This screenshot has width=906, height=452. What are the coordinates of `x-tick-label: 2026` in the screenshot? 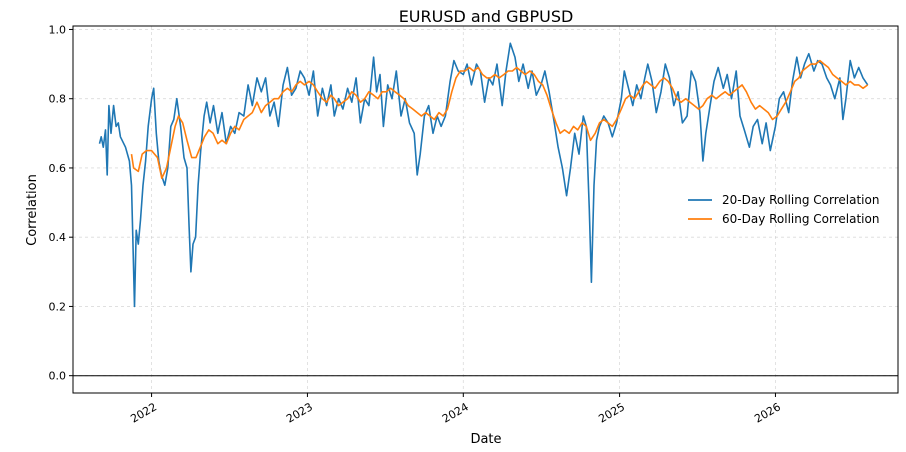 It's located at (767, 412).